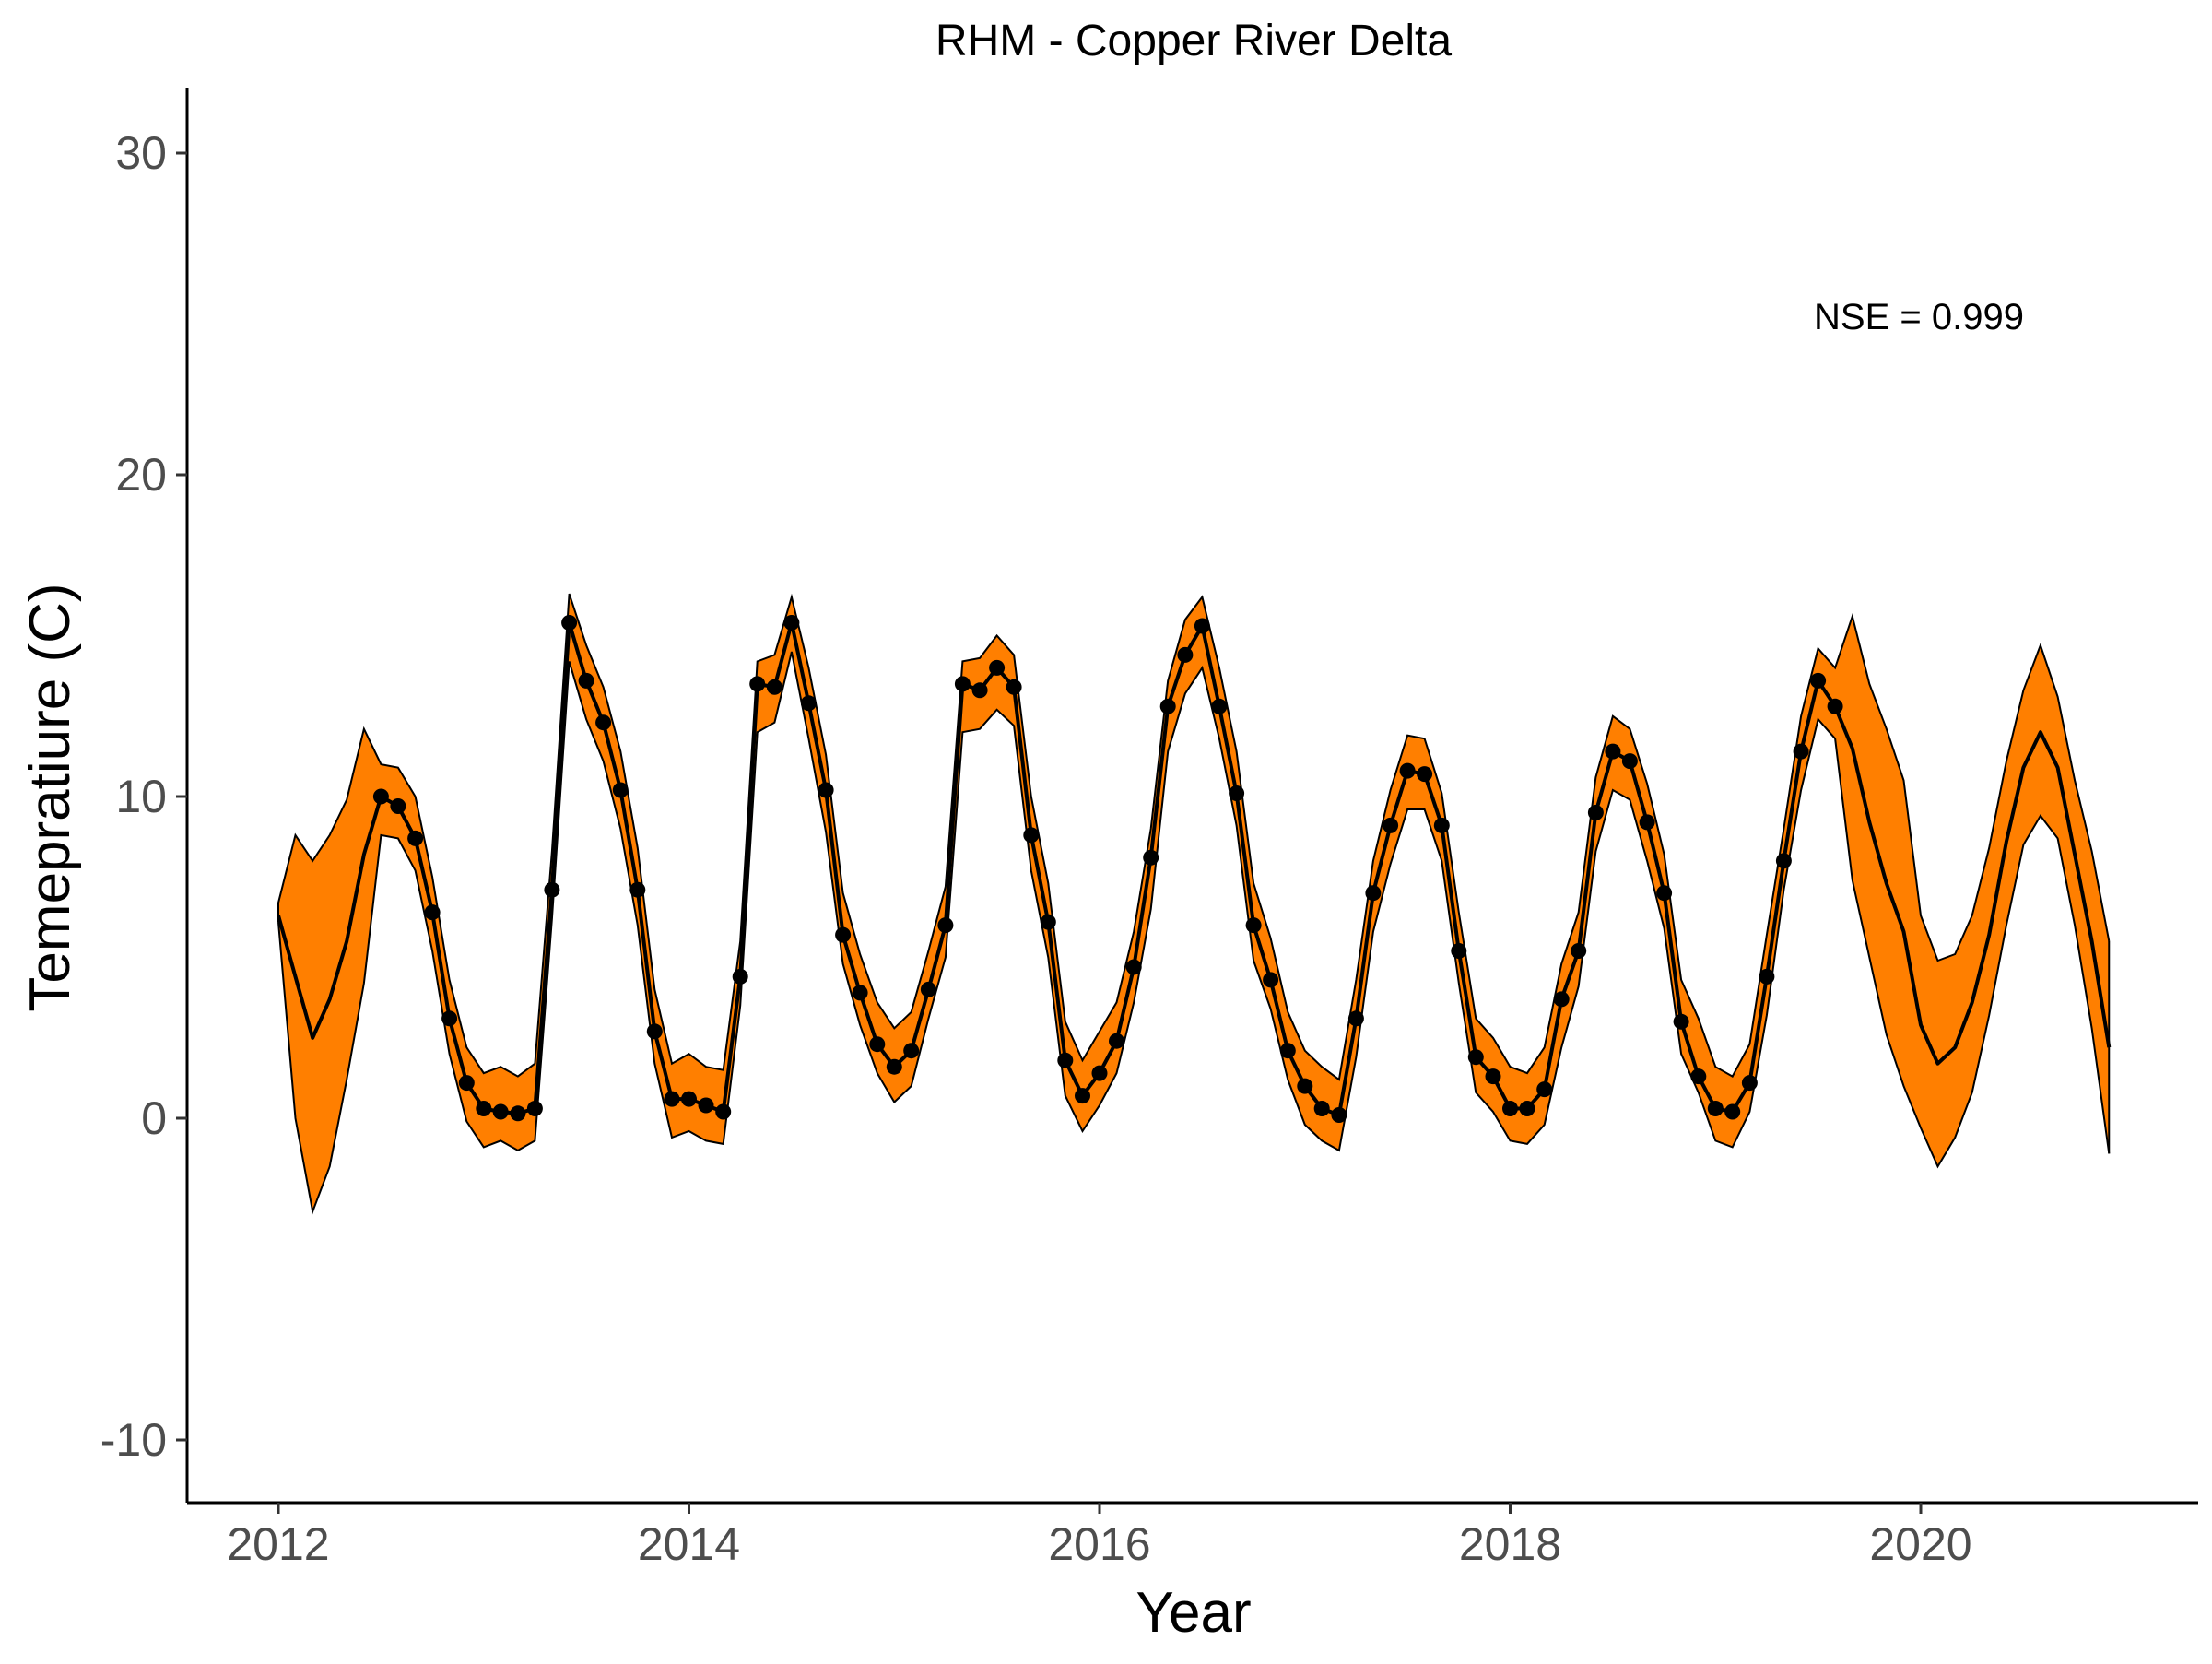 The height and width of the screenshot is (1664, 2212). I want to click on x-tick-label: 2012, so click(278, 1544).